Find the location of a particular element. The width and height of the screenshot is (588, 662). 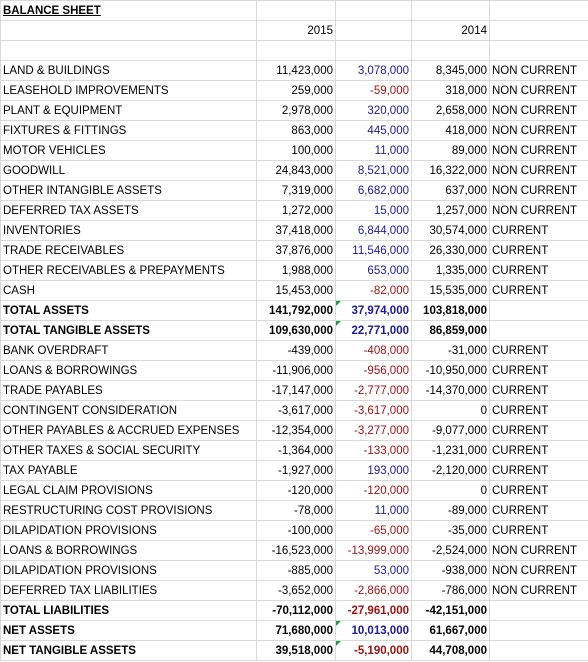

value-2015: -3,617,000 is located at coordinates (296, 410).